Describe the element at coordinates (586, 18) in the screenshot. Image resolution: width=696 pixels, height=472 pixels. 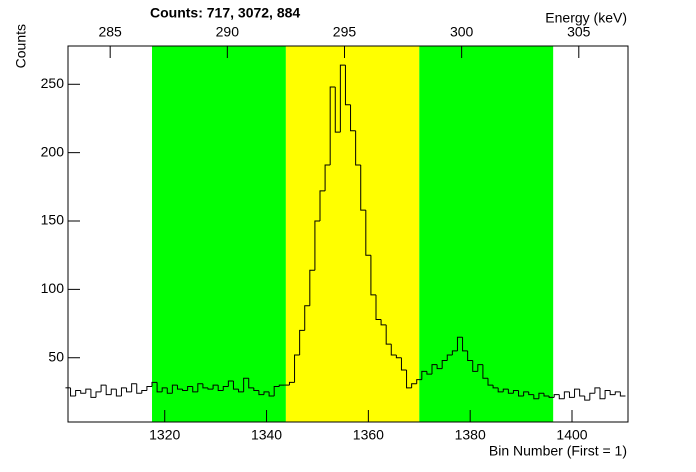
I see `x2-axis-label: Energy (keV)` at that location.